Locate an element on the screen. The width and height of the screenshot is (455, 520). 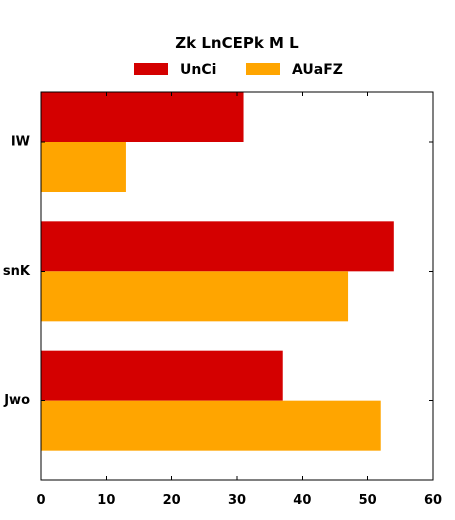
x-tick-label: 20 is located at coordinates (172, 500).